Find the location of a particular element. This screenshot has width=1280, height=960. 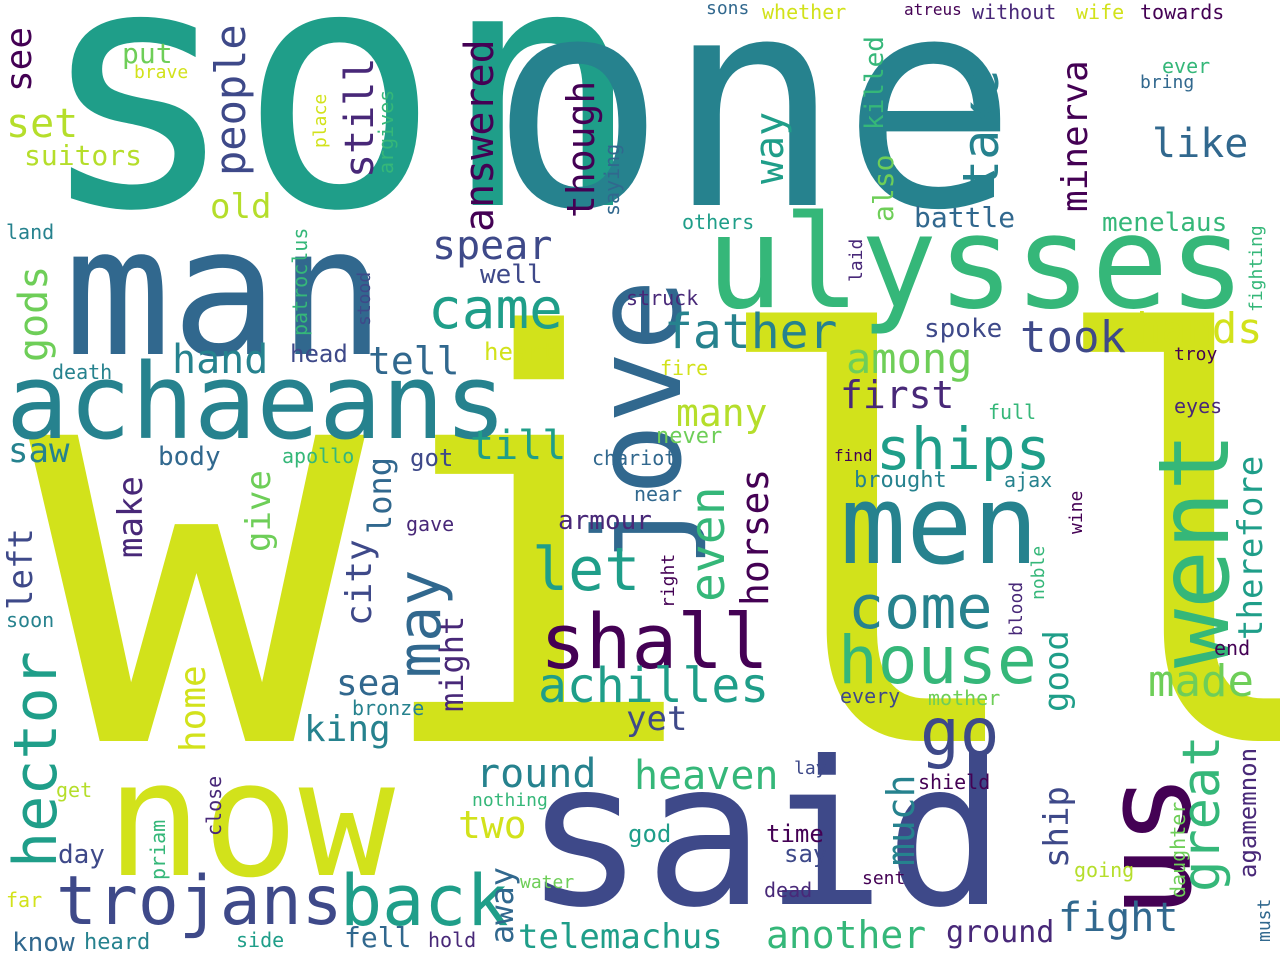

word-man: man is located at coordinates (225, 292).